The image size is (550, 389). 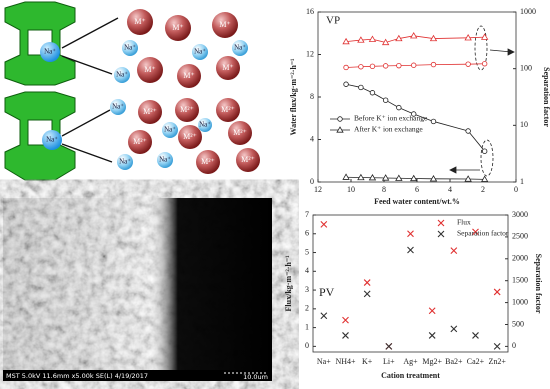 I want to click on x-tick-label: 2, so click(x=483, y=189).